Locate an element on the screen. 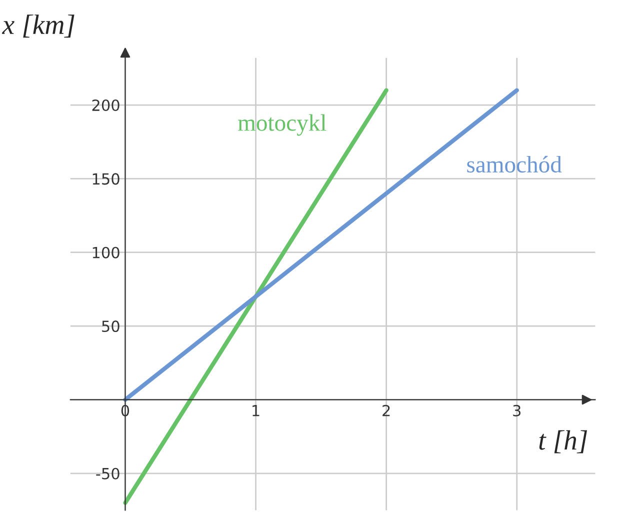 The image size is (640, 526). y-tick-label: 150 is located at coordinates (106, 179).